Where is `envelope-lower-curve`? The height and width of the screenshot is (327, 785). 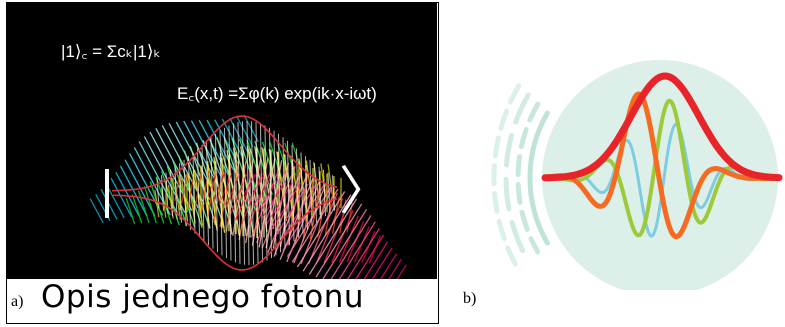
envelope-lower-curve is located at coordinates (224, 232).